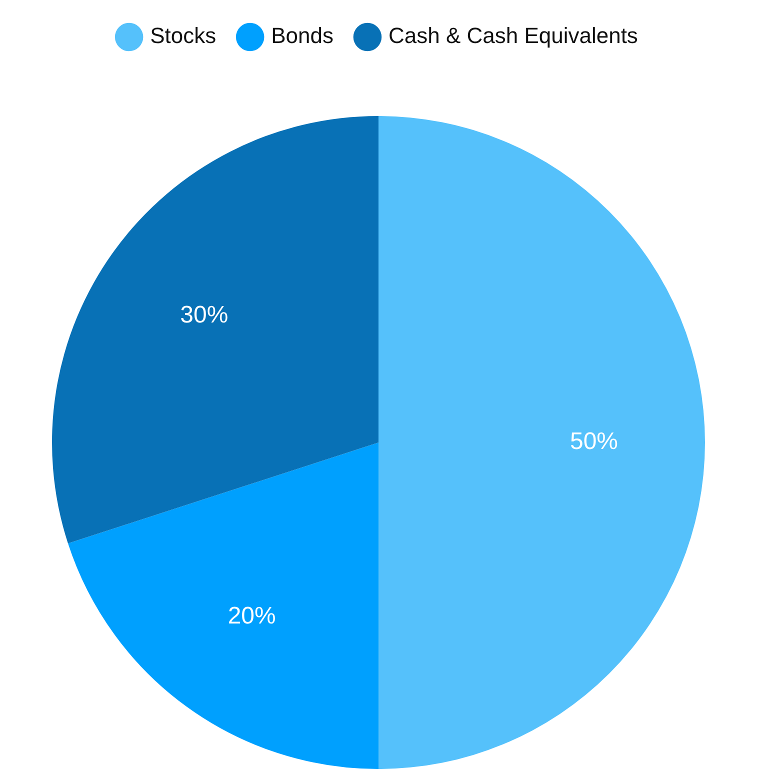 The image size is (757, 771). I want to click on data-label: 30%, so click(204, 314).